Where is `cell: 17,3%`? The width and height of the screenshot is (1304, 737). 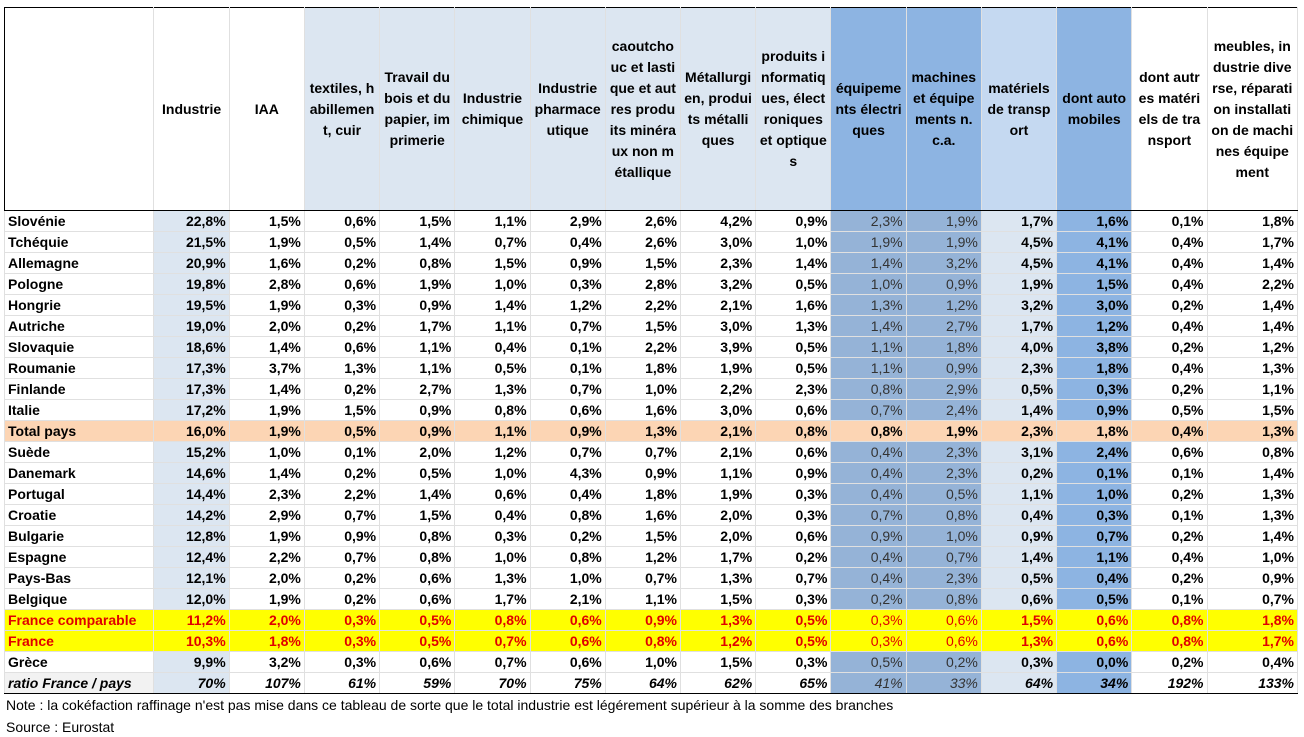 cell: 17,3% is located at coordinates (191, 389).